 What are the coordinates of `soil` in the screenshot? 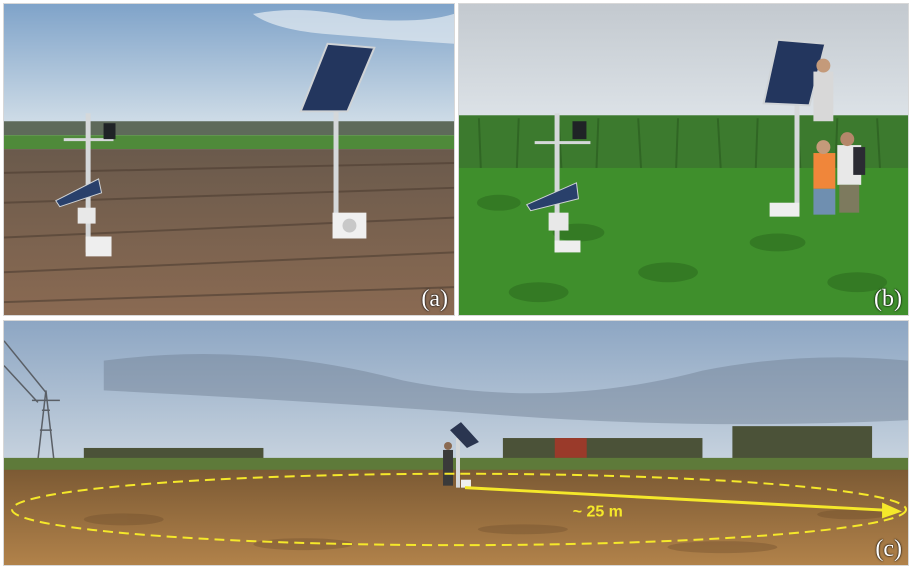 It's located at (229, 232).